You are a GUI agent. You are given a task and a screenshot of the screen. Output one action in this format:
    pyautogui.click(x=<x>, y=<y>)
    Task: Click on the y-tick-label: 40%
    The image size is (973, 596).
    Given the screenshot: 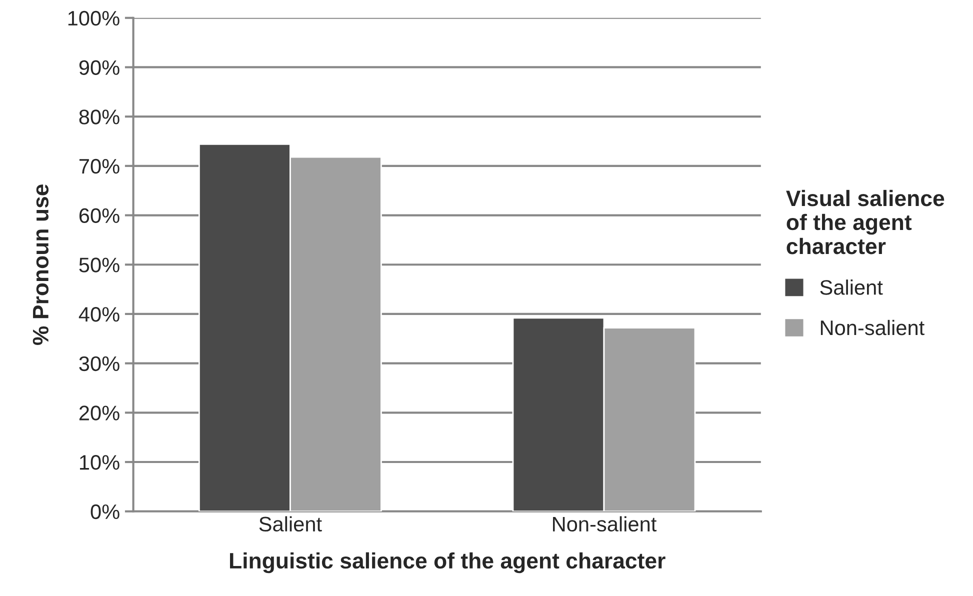 What is the action you would take?
    pyautogui.click(x=99, y=314)
    